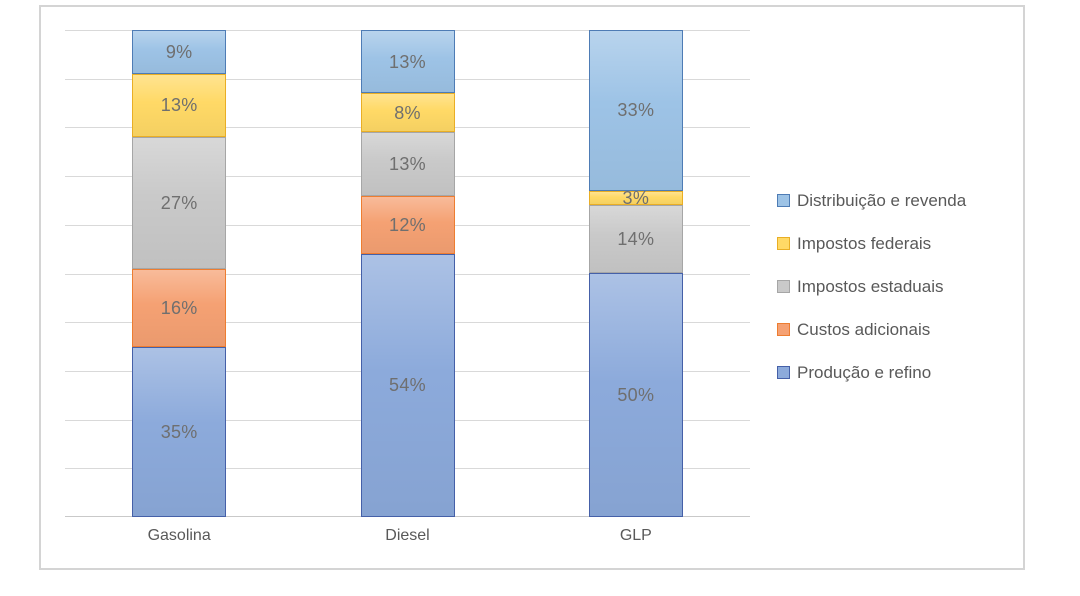  Describe the element at coordinates (864, 243) in the screenshot. I see `legend-label: Impostos federais` at that location.